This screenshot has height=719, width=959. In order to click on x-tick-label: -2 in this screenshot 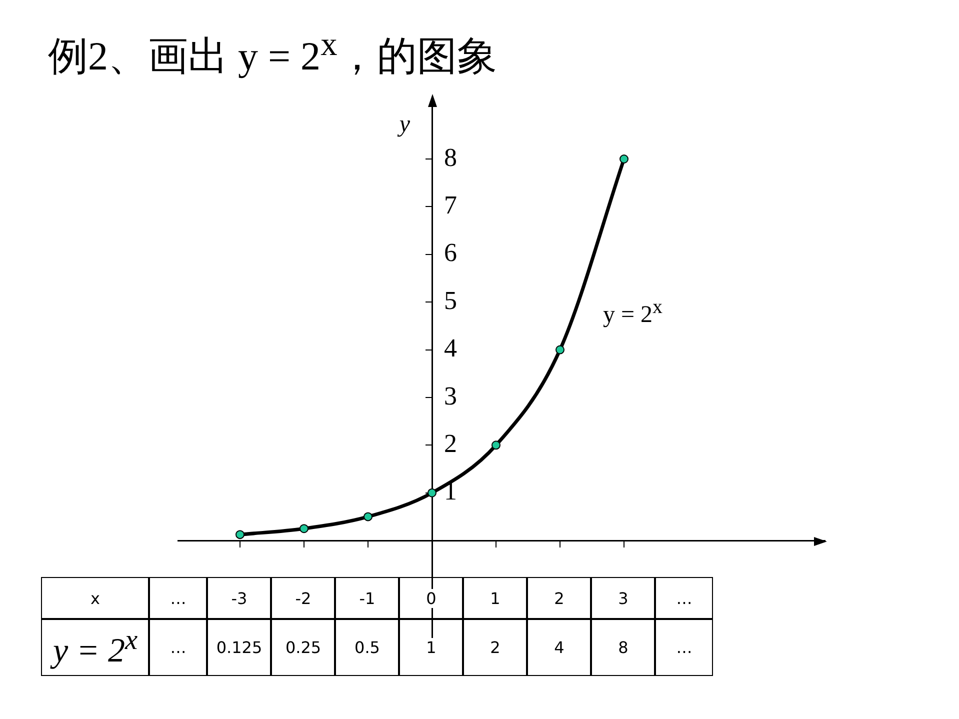, I will do `click(303, 598)`.